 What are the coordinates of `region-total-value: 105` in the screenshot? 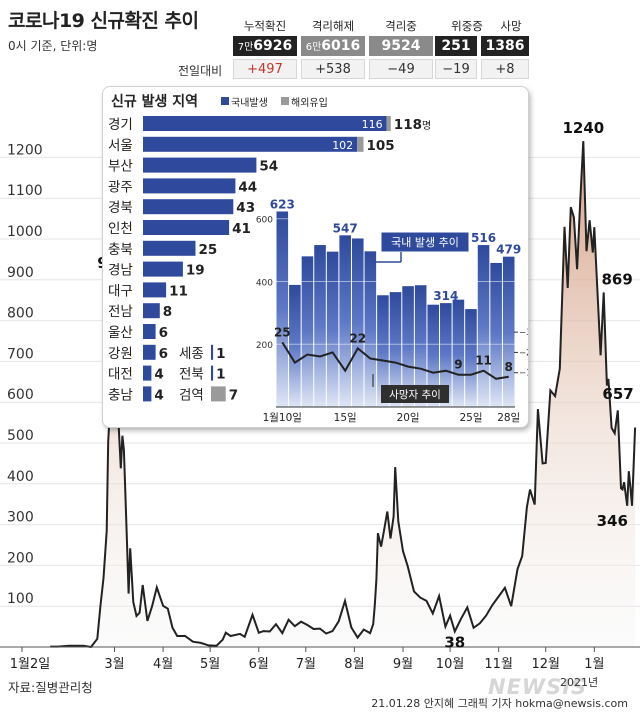 It's located at (381, 146).